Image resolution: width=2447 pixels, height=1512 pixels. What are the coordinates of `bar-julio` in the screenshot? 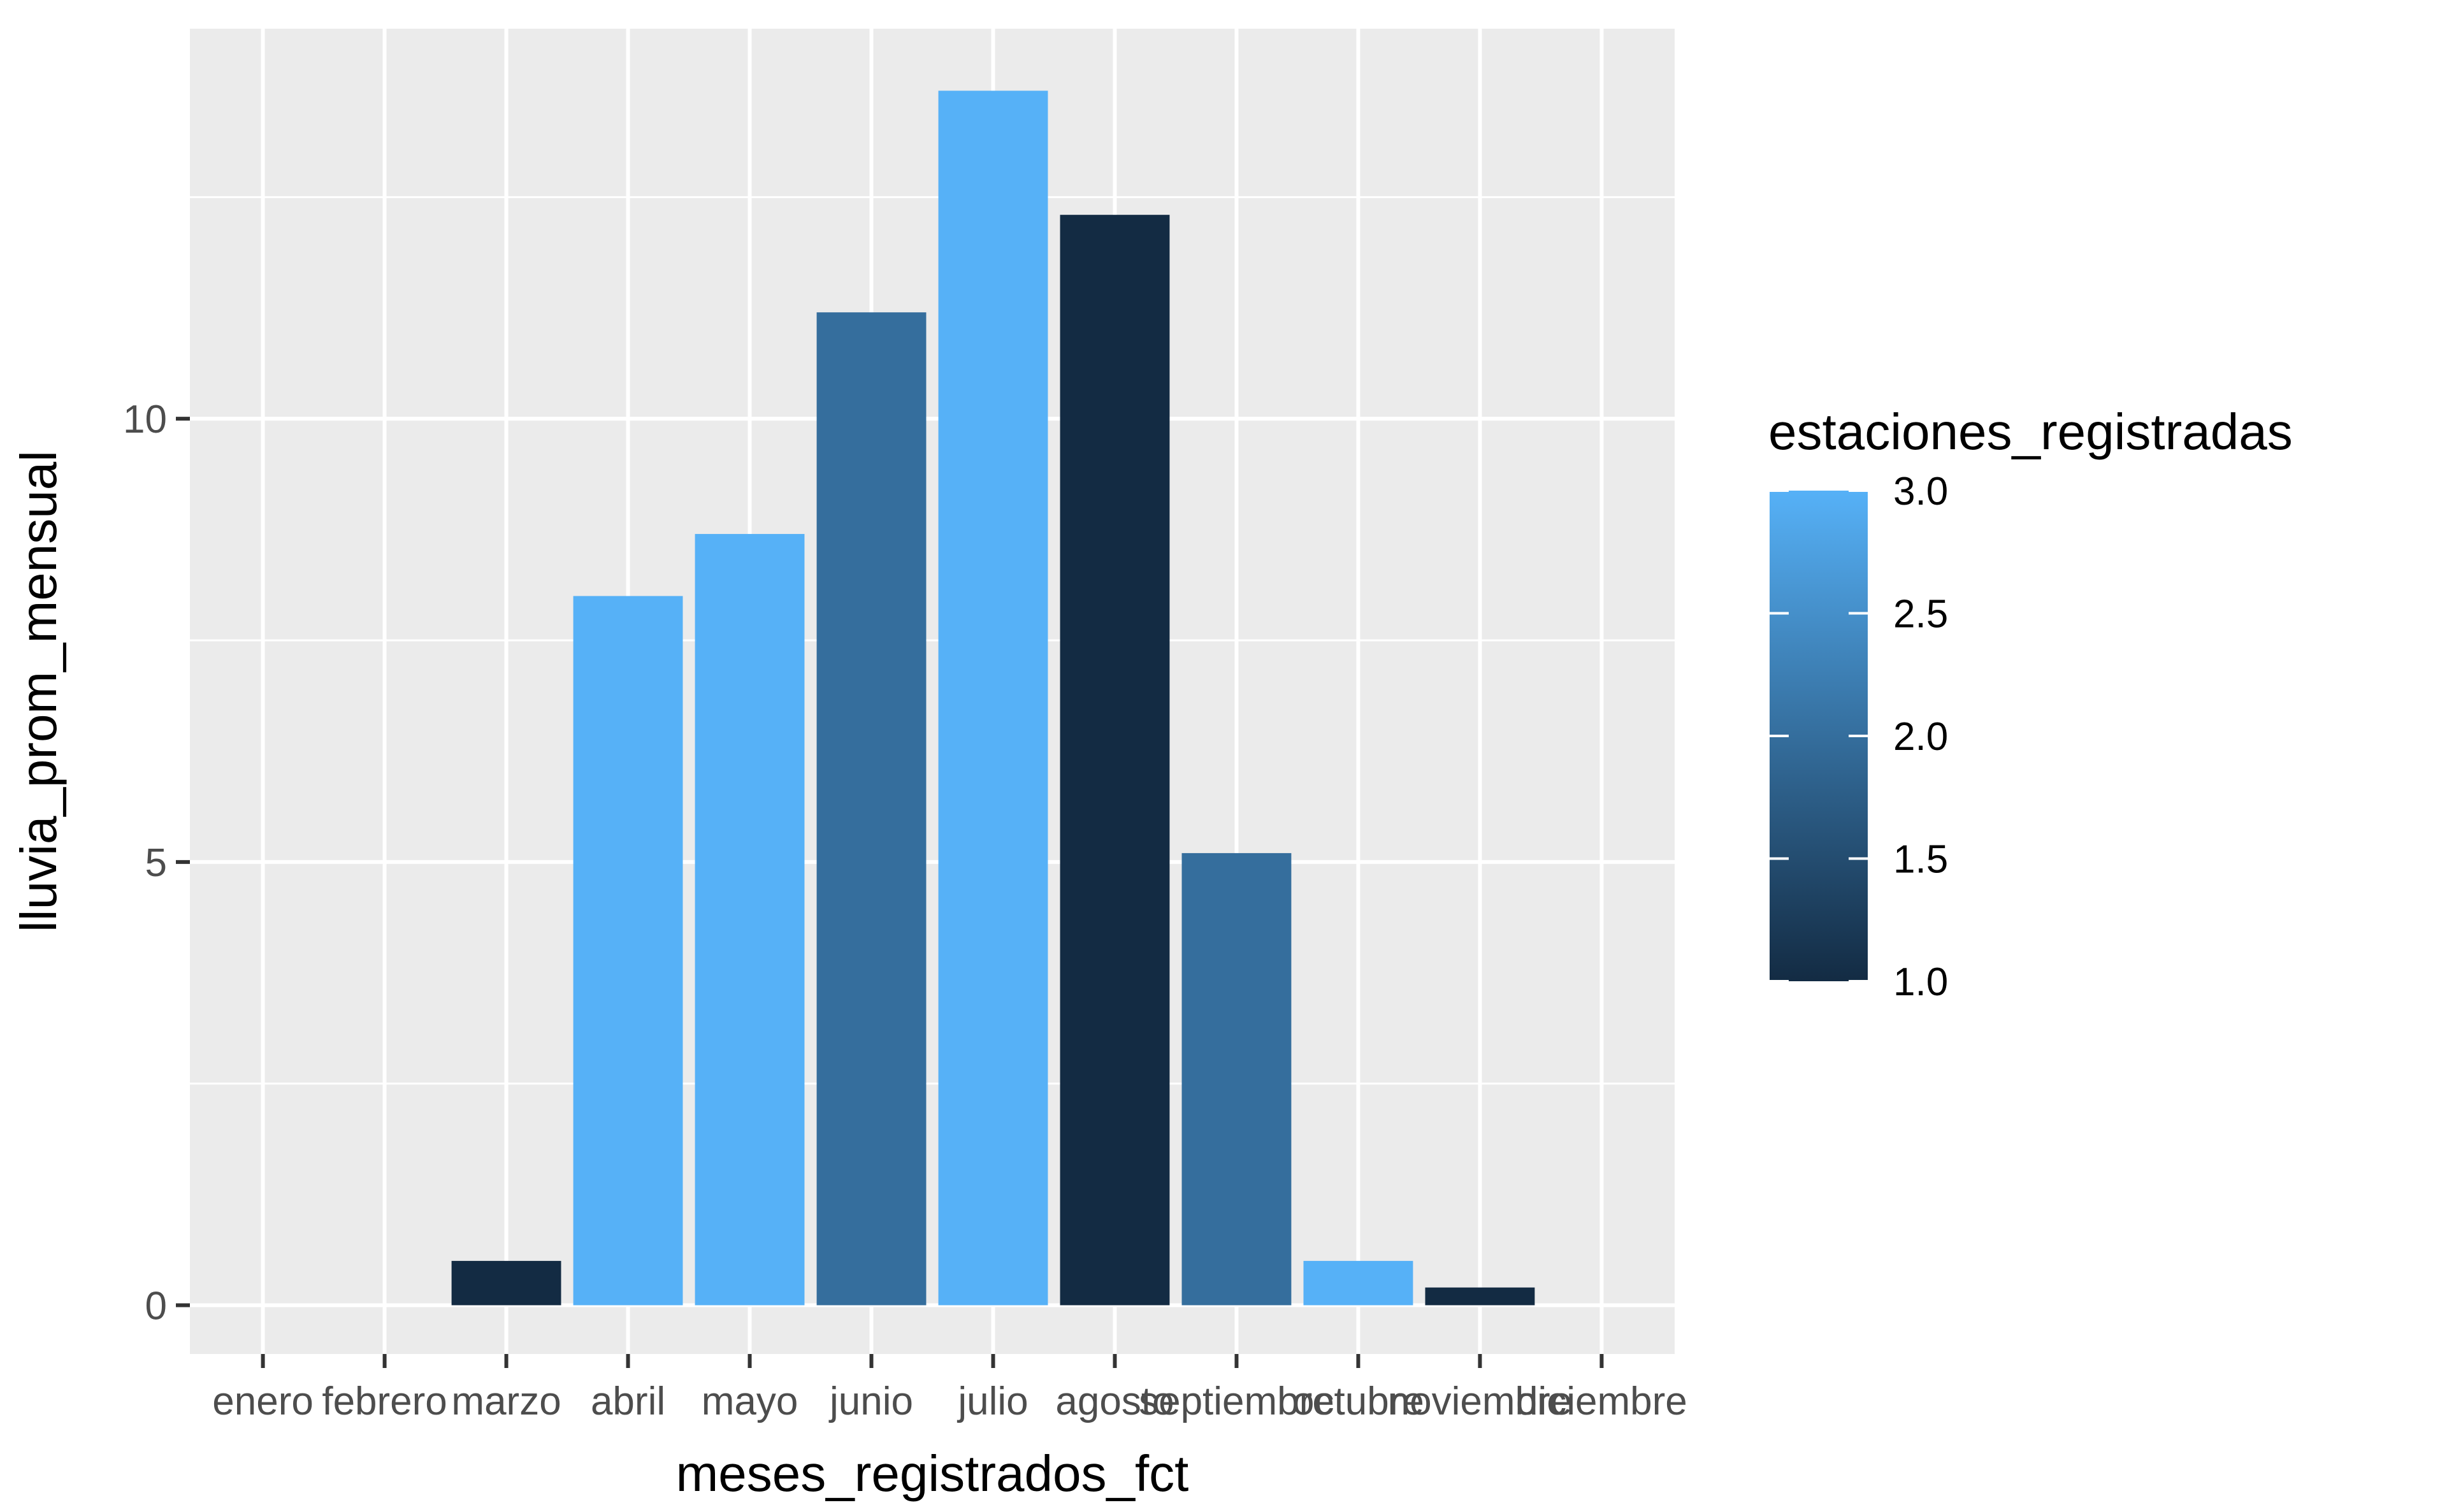 It's located at (993, 698).